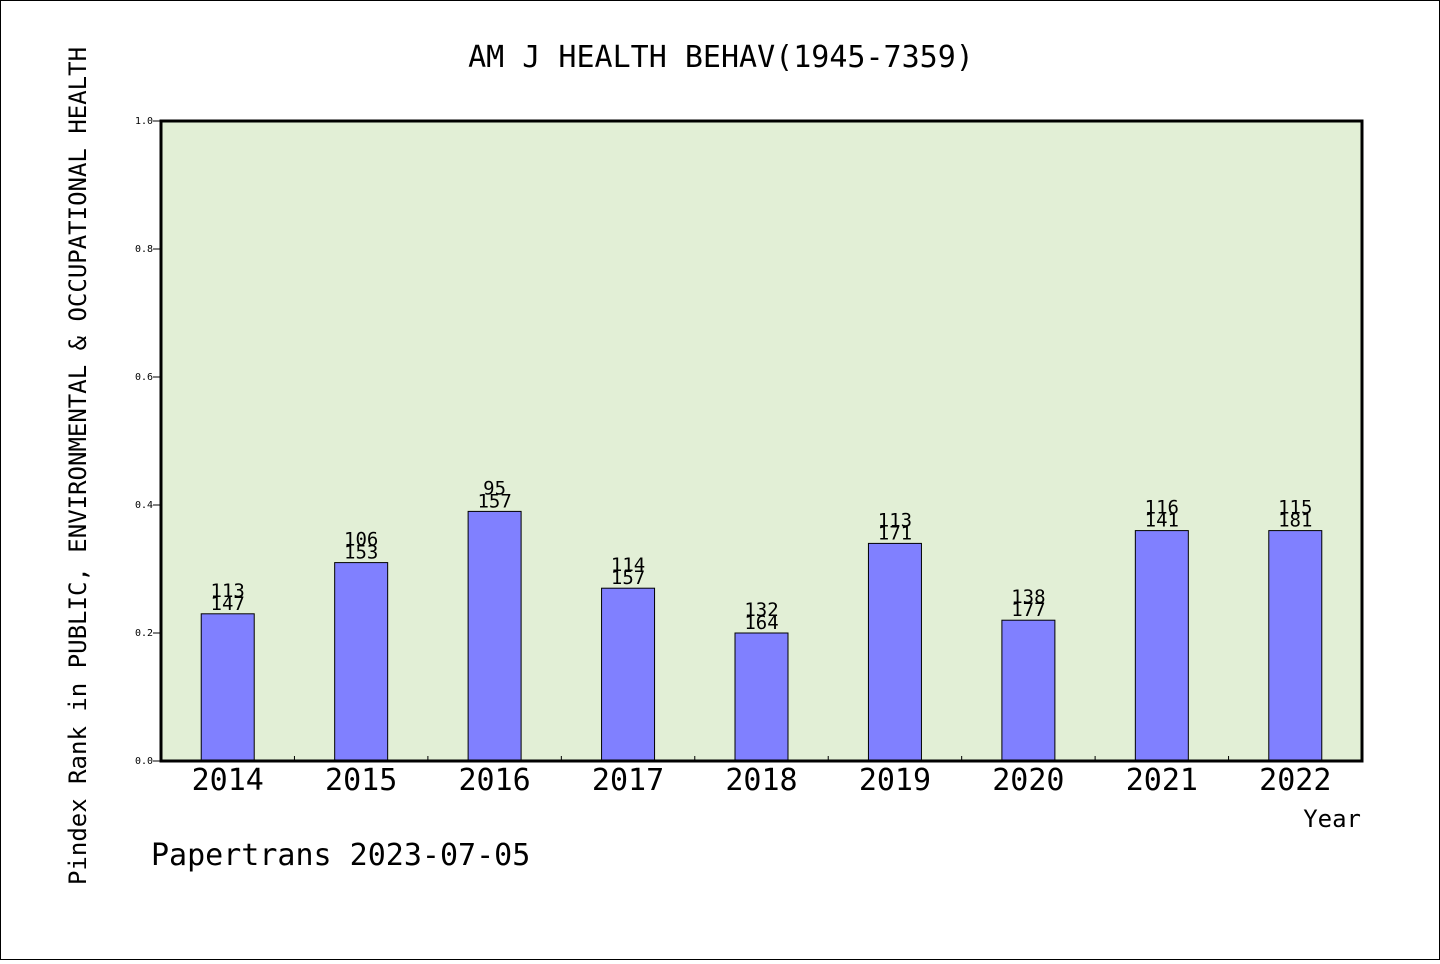  I want to click on y-axis: 0.0 0.2 0.4 0.6 0.8 1.0, so click(148, 441).